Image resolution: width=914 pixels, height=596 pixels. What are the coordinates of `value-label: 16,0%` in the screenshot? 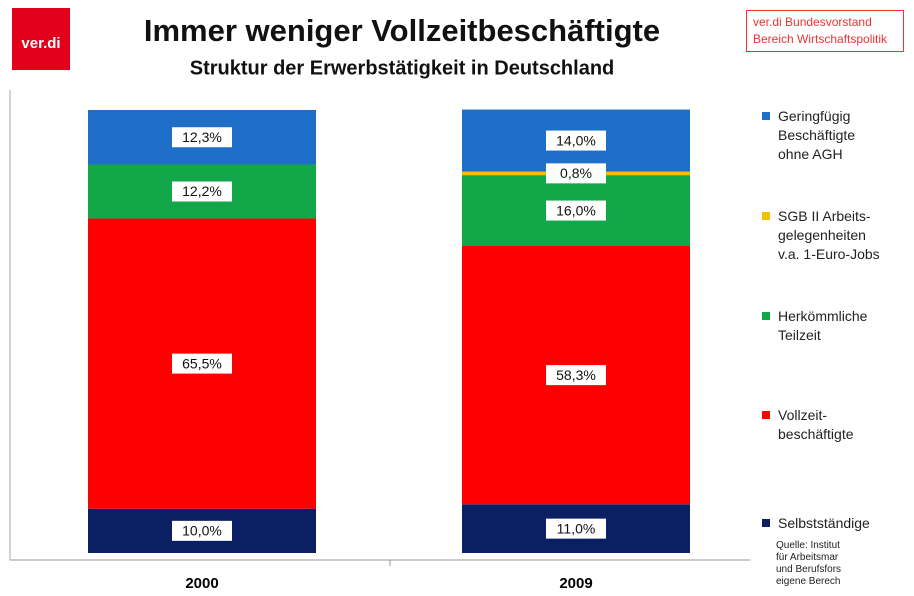 It's located at (576, 210).